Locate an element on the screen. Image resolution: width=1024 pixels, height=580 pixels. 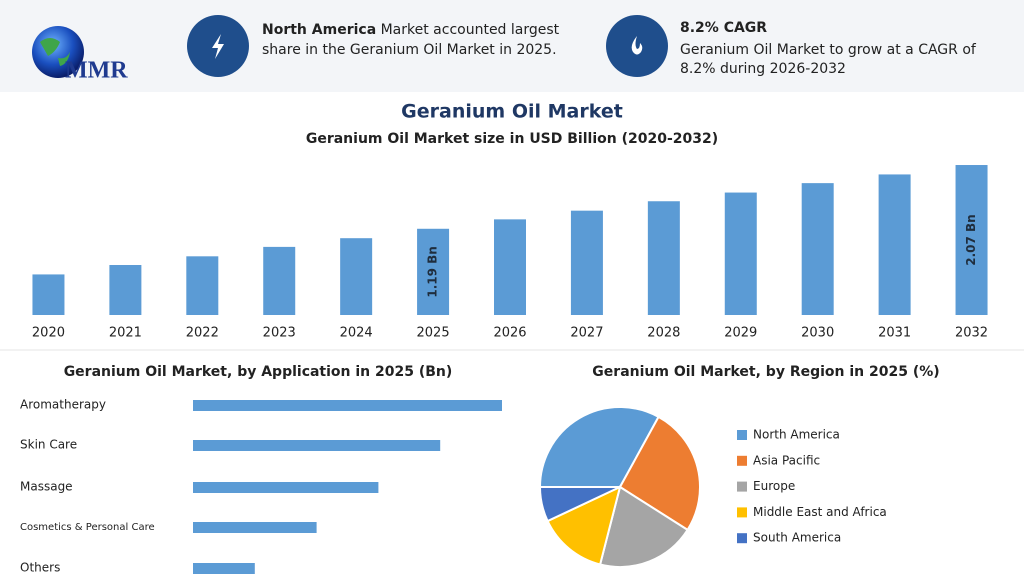
logo-text: MMR is located at coordinates (96, 71).